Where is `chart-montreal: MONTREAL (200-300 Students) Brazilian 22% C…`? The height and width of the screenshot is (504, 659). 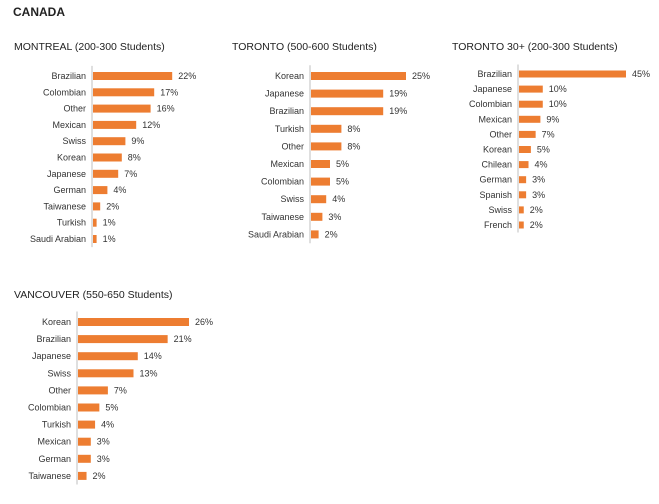 chart-montreal: MONTREAL (200-300 Students) Brazilian 22% C… is located at coordinates (105, 144).